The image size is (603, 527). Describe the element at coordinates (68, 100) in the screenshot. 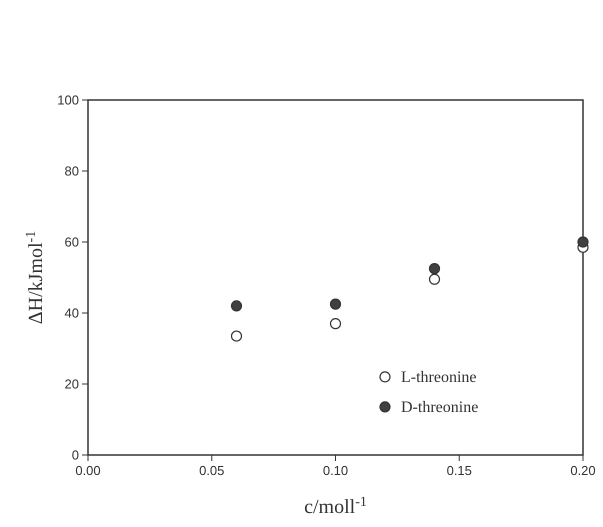

I see `y-tick-label: 100` at that location.